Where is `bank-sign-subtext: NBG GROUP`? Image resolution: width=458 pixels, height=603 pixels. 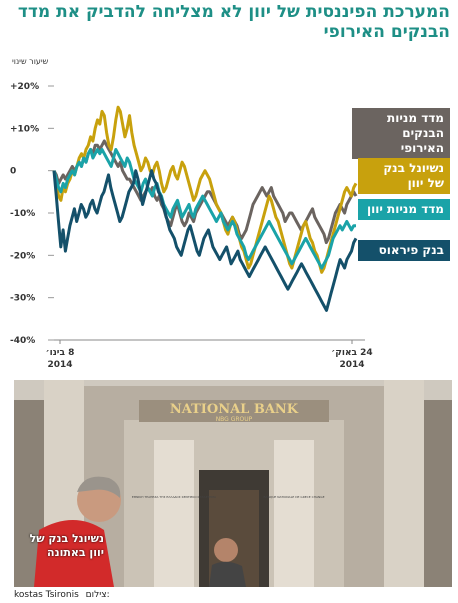
bank-sign-subtext: NBG GROUP is located at coordinates (234, 419).